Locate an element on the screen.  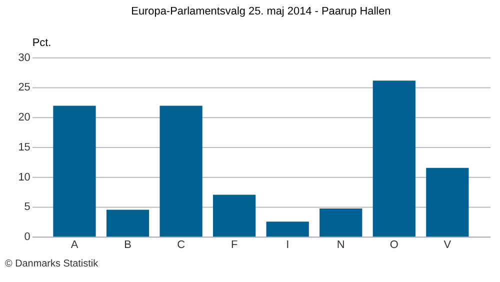
text: © Danmarks Statistik is located at coordinates (51, 264).